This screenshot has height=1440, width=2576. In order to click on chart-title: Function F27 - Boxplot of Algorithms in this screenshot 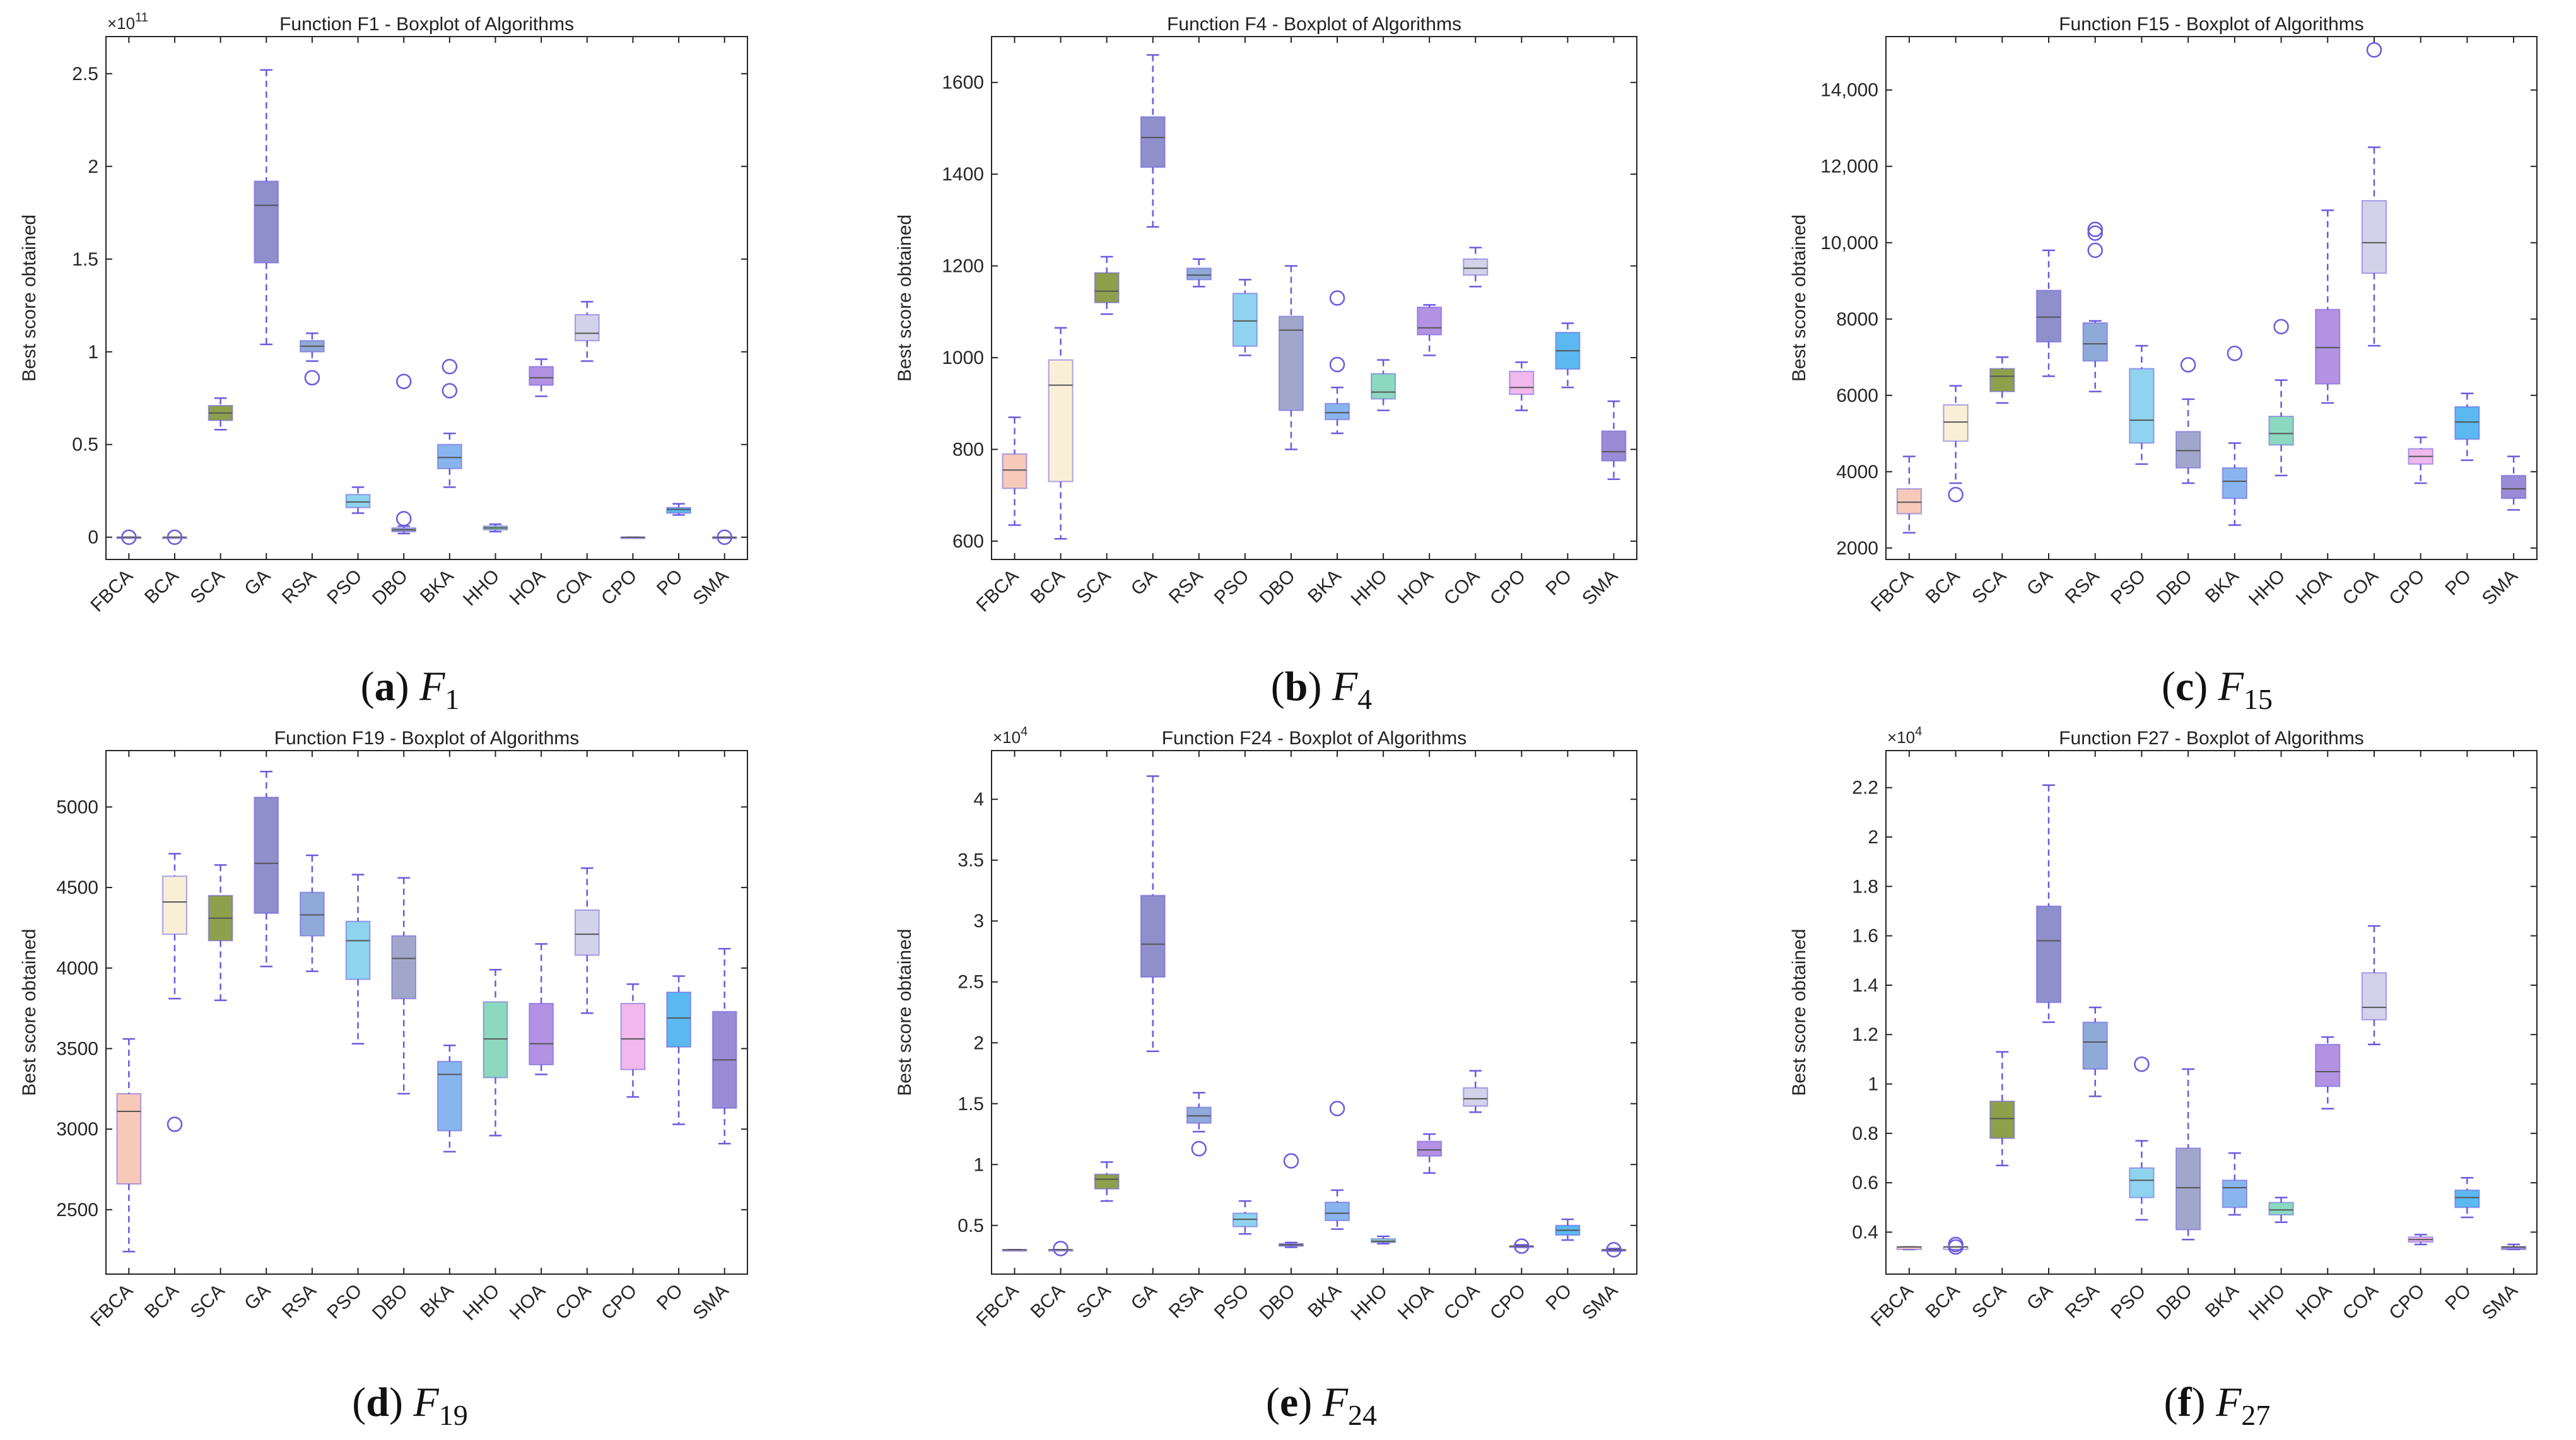, I will do `click(2211, 738)`.